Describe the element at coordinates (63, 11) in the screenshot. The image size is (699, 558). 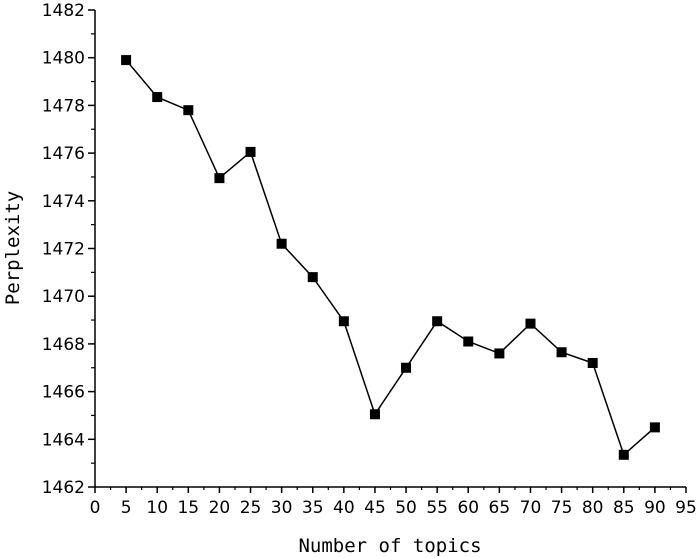
I see `y-tick-label: 1482` at that location.